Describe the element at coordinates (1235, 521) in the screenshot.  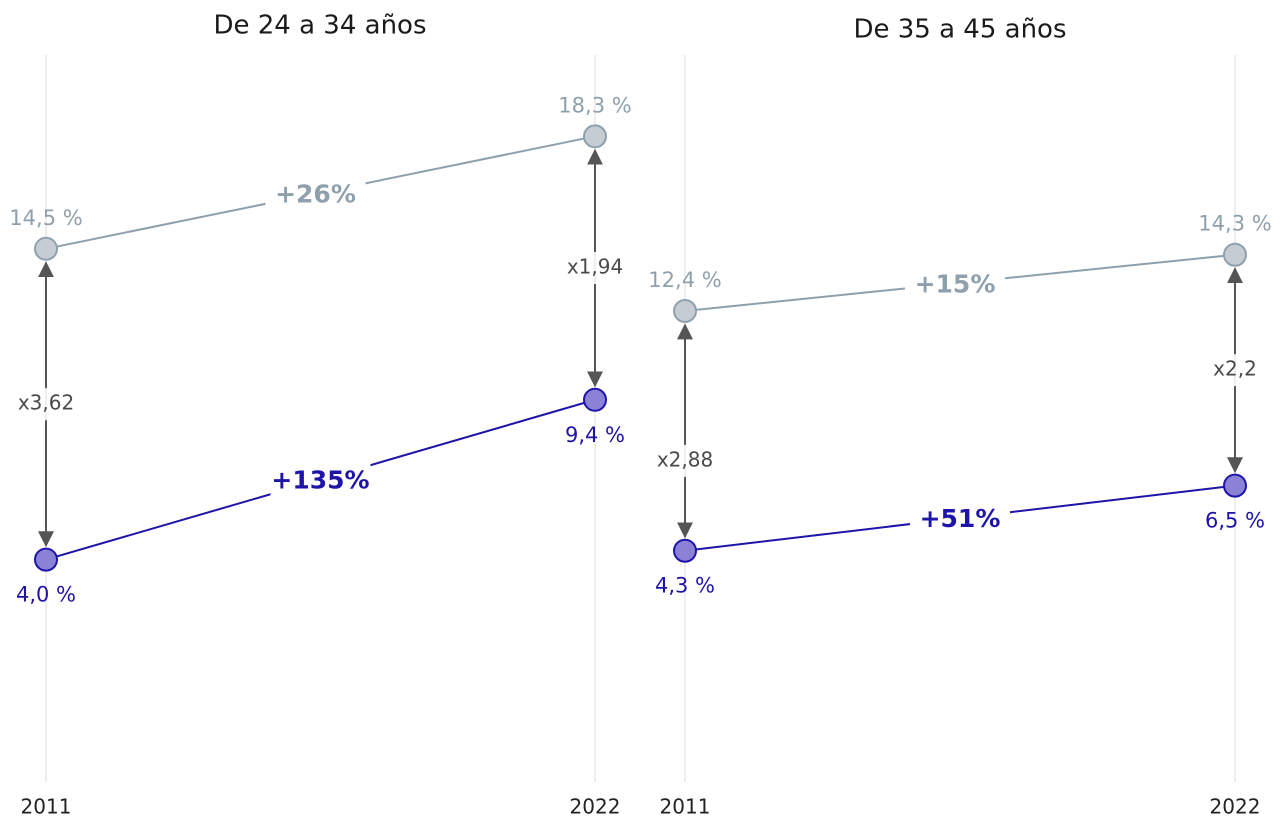
I see `value-label-bottom: 6,5 %` at that location.